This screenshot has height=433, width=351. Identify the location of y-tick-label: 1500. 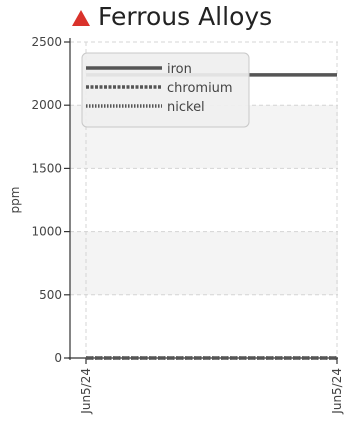
(46, 168).